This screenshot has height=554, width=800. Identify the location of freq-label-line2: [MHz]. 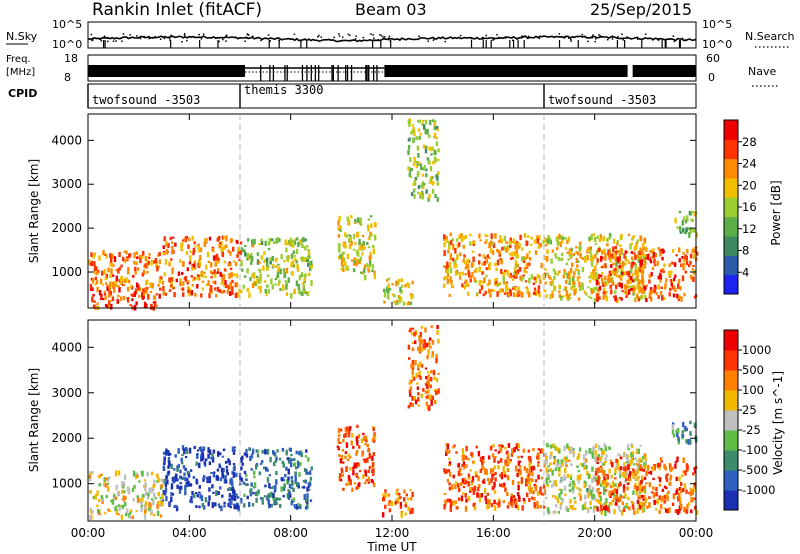
(20, 72).